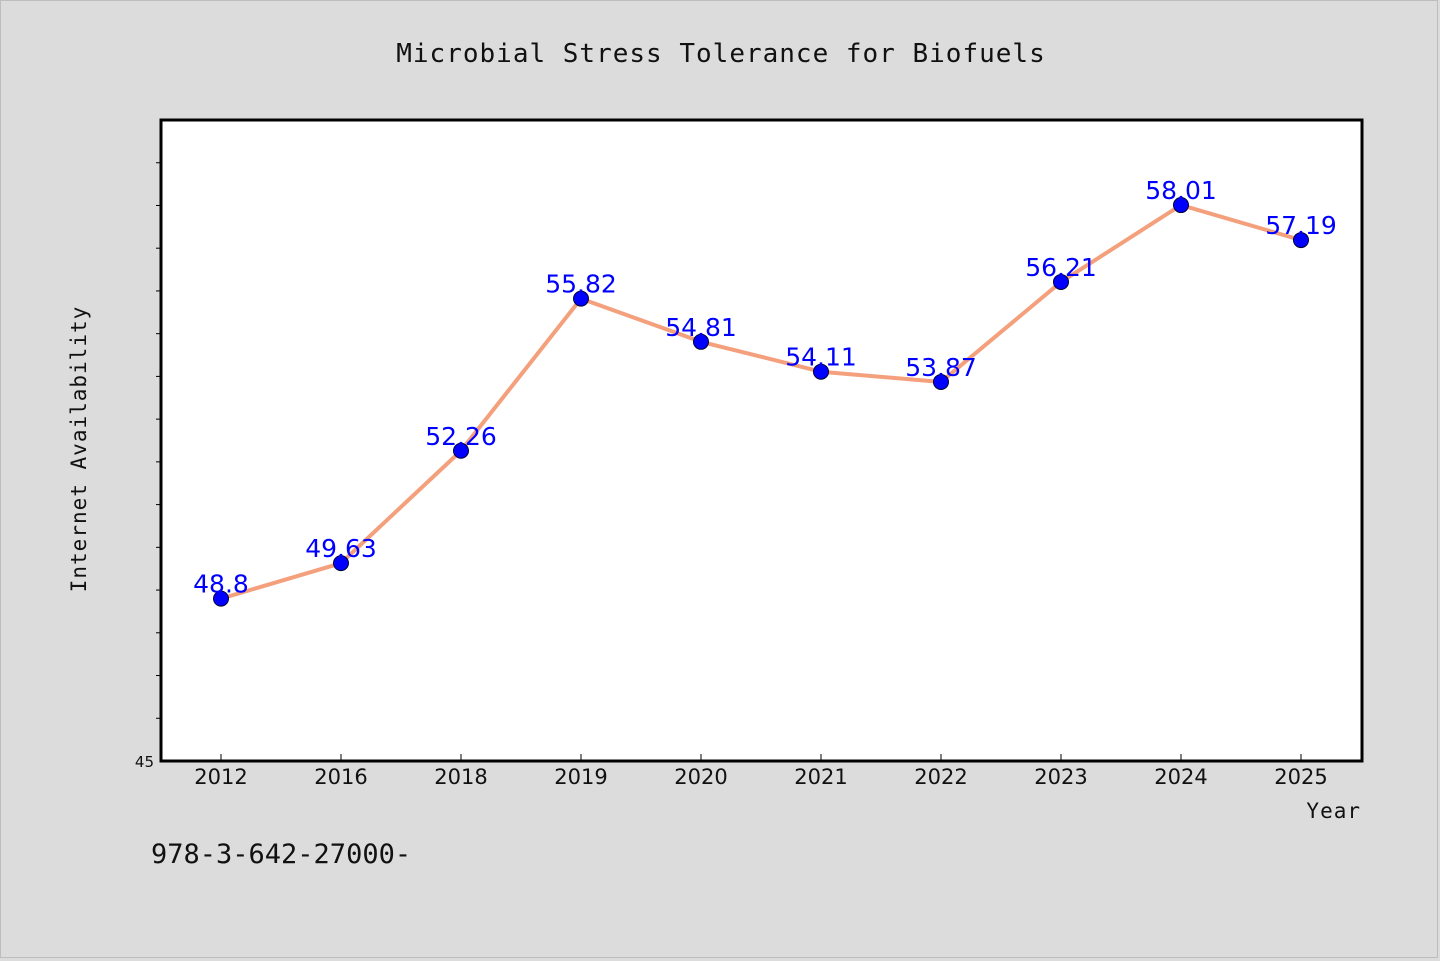 The image size is (1440, 961). Describe the element at coordinates (460, 777) in the screenshot. I see `x-tick-label: 2018` at that location.